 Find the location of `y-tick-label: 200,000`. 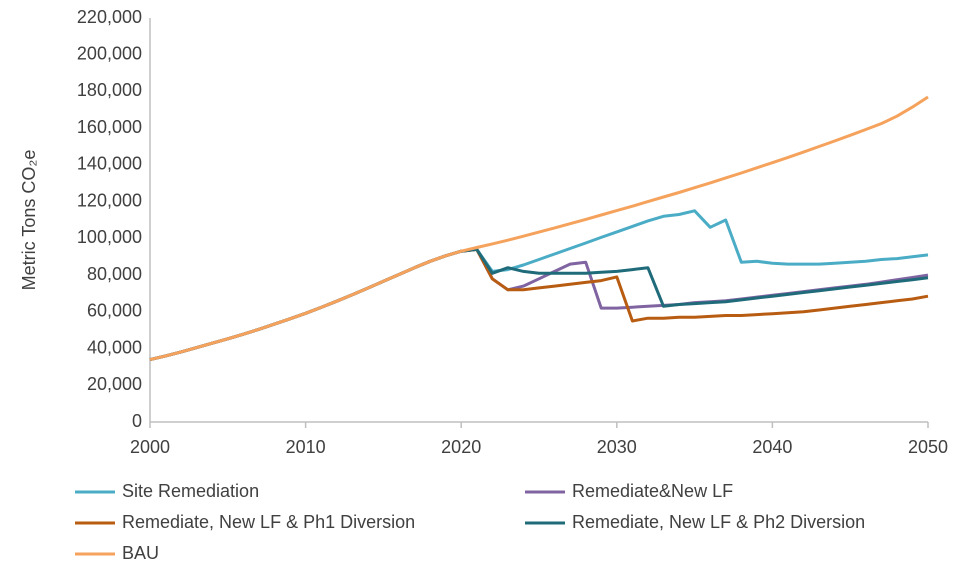

y-tick-label: 200,000 is located at coordinates (109, 53).